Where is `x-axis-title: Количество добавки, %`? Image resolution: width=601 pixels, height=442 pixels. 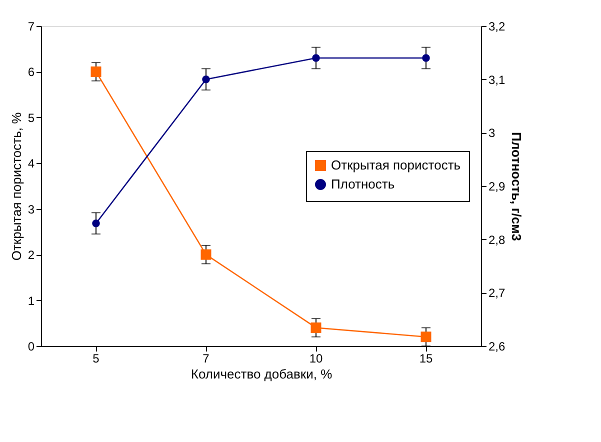
x-axis-title: Количество добавки, % is located at coordinates (261, 374).